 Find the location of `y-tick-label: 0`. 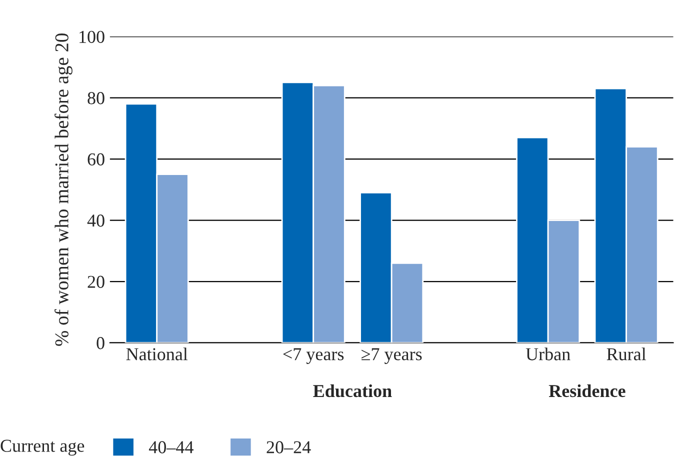

y-tick-label: 0 is located at coordinates (100, 343).